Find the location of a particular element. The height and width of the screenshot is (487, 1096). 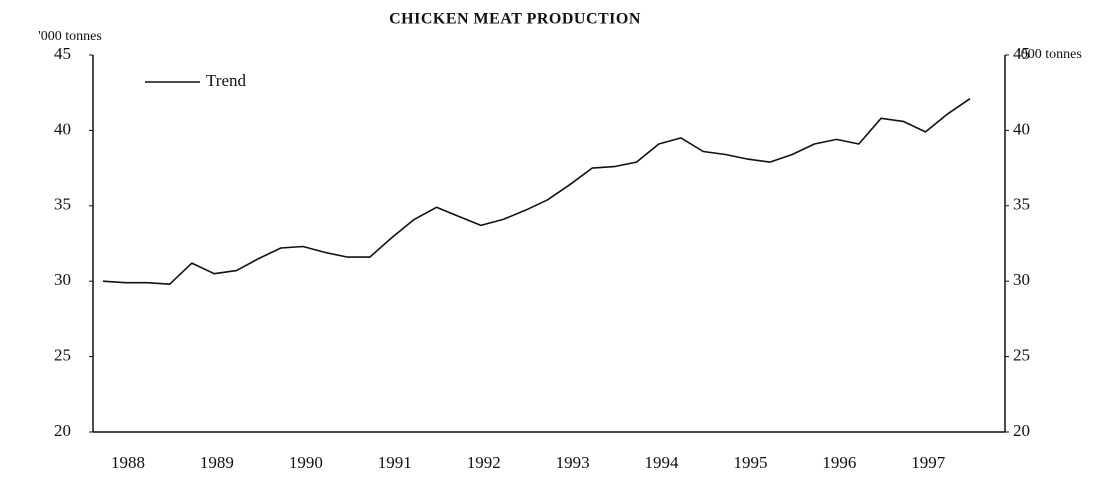

x-tick-label: 1995 is located at coordinates (750, 462).